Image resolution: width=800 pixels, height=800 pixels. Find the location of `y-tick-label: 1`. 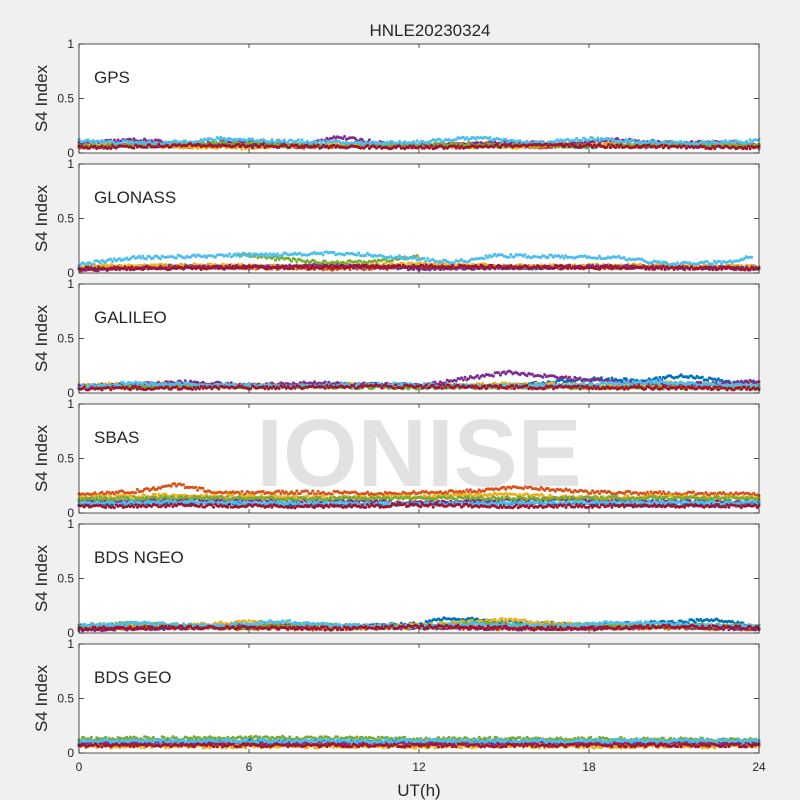

y-tick-label: 1 is located at coordinates (70, 44).